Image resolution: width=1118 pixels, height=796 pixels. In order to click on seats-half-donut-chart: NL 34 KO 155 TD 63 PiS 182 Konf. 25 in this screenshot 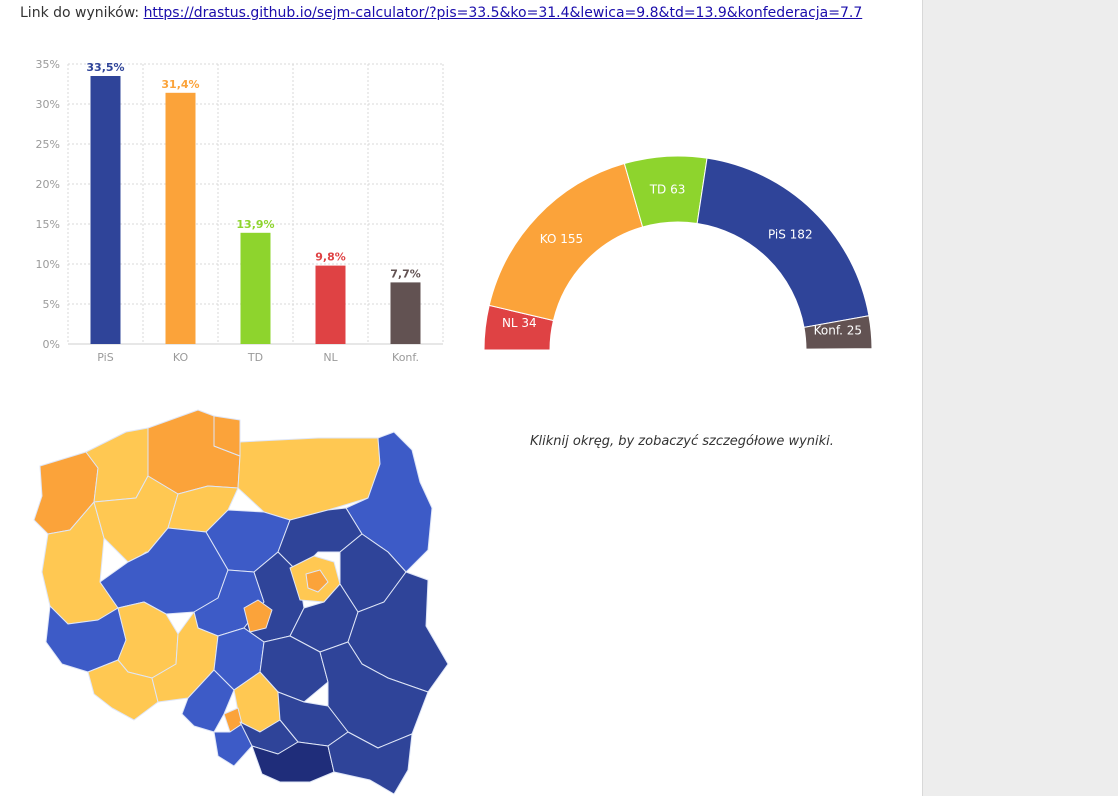, I will do `click(678, 253)`.